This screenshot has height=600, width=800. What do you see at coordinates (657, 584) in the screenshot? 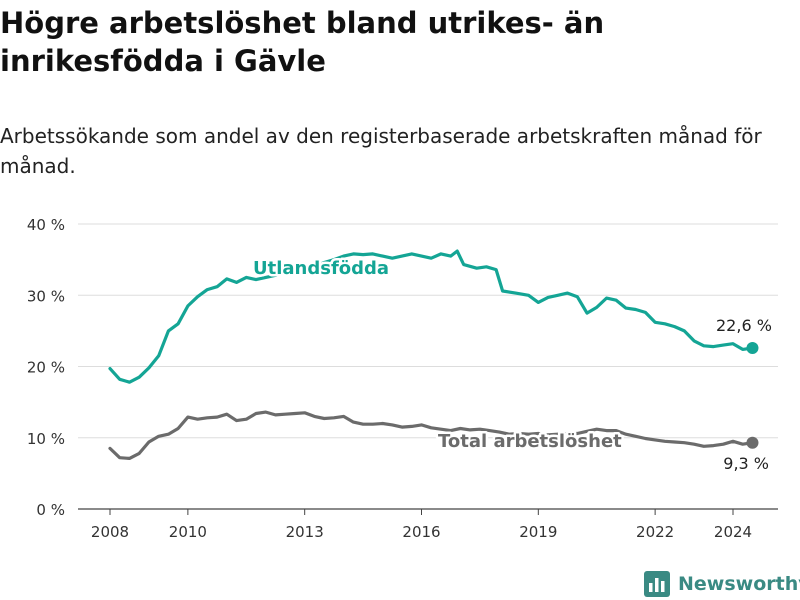
I see `bar-chart-icon` at bounding box center [657, 584].